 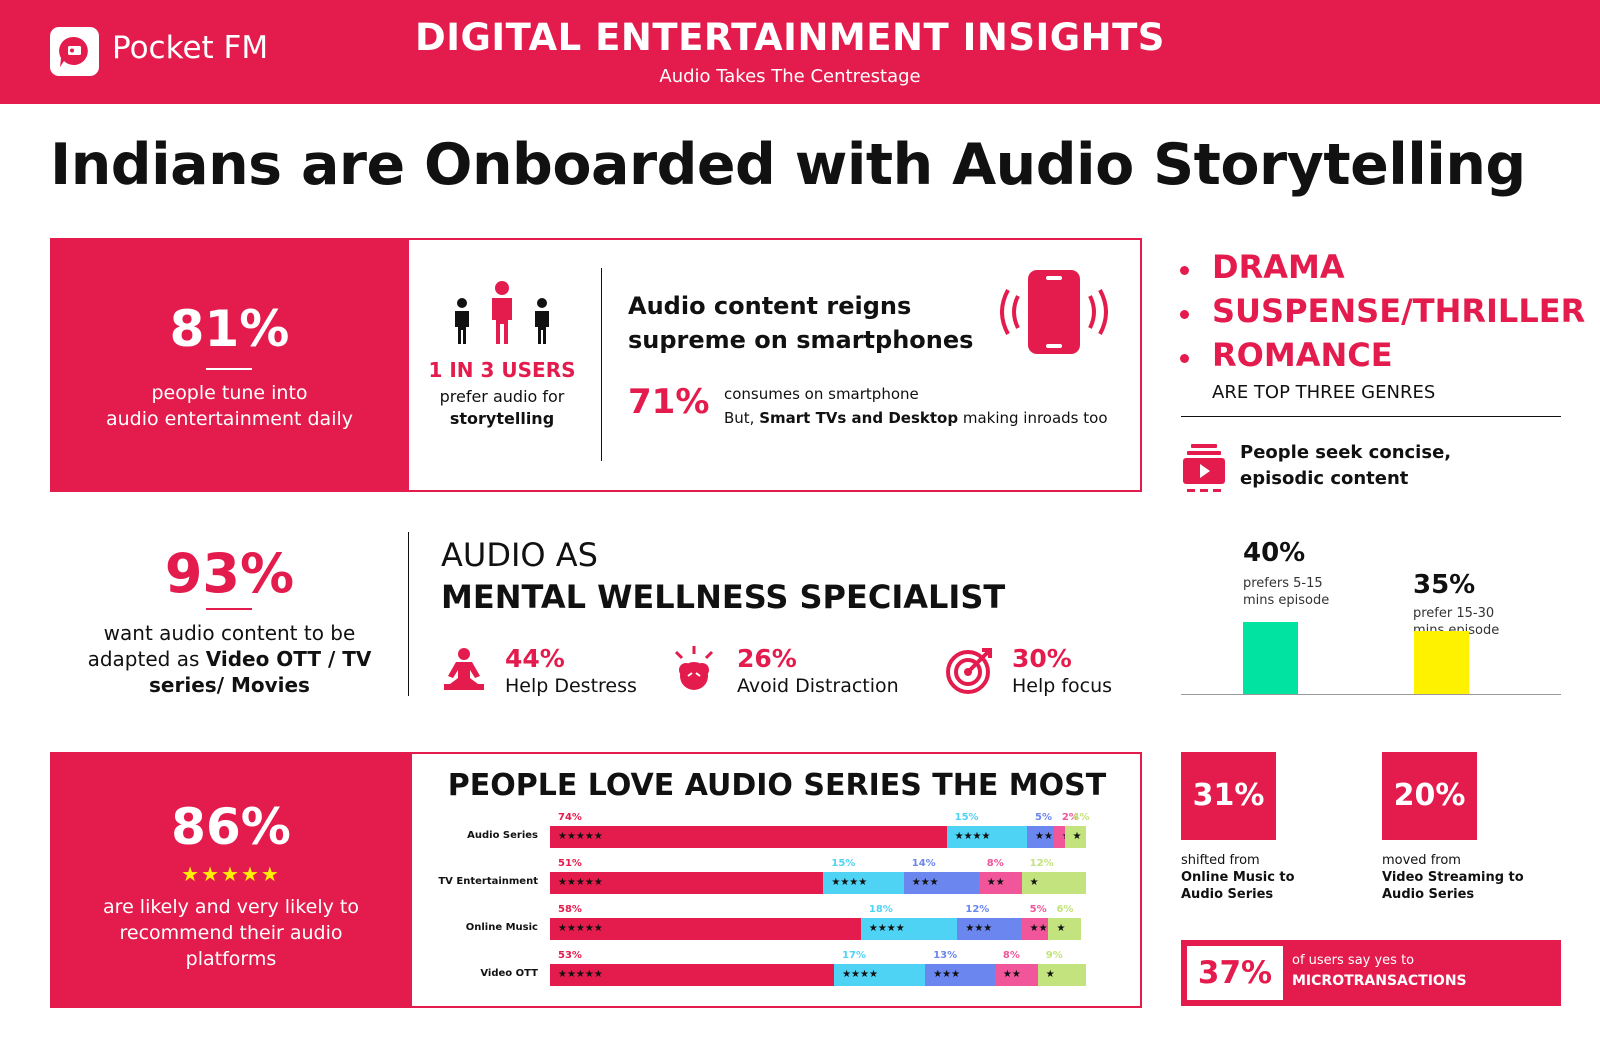 What do you see at coordinates (923, 863) in the screenshot?
I see `bar-data-label: 14%` at bounding box center [923, 863].